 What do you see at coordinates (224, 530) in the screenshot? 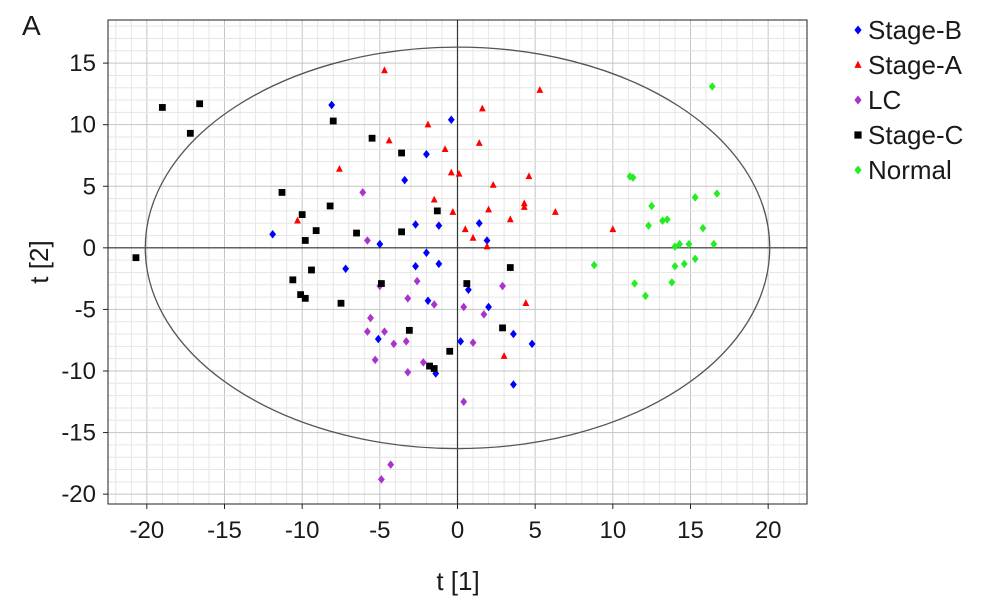
I see `x-tick-label: -15` at bounding box center [224, 530].